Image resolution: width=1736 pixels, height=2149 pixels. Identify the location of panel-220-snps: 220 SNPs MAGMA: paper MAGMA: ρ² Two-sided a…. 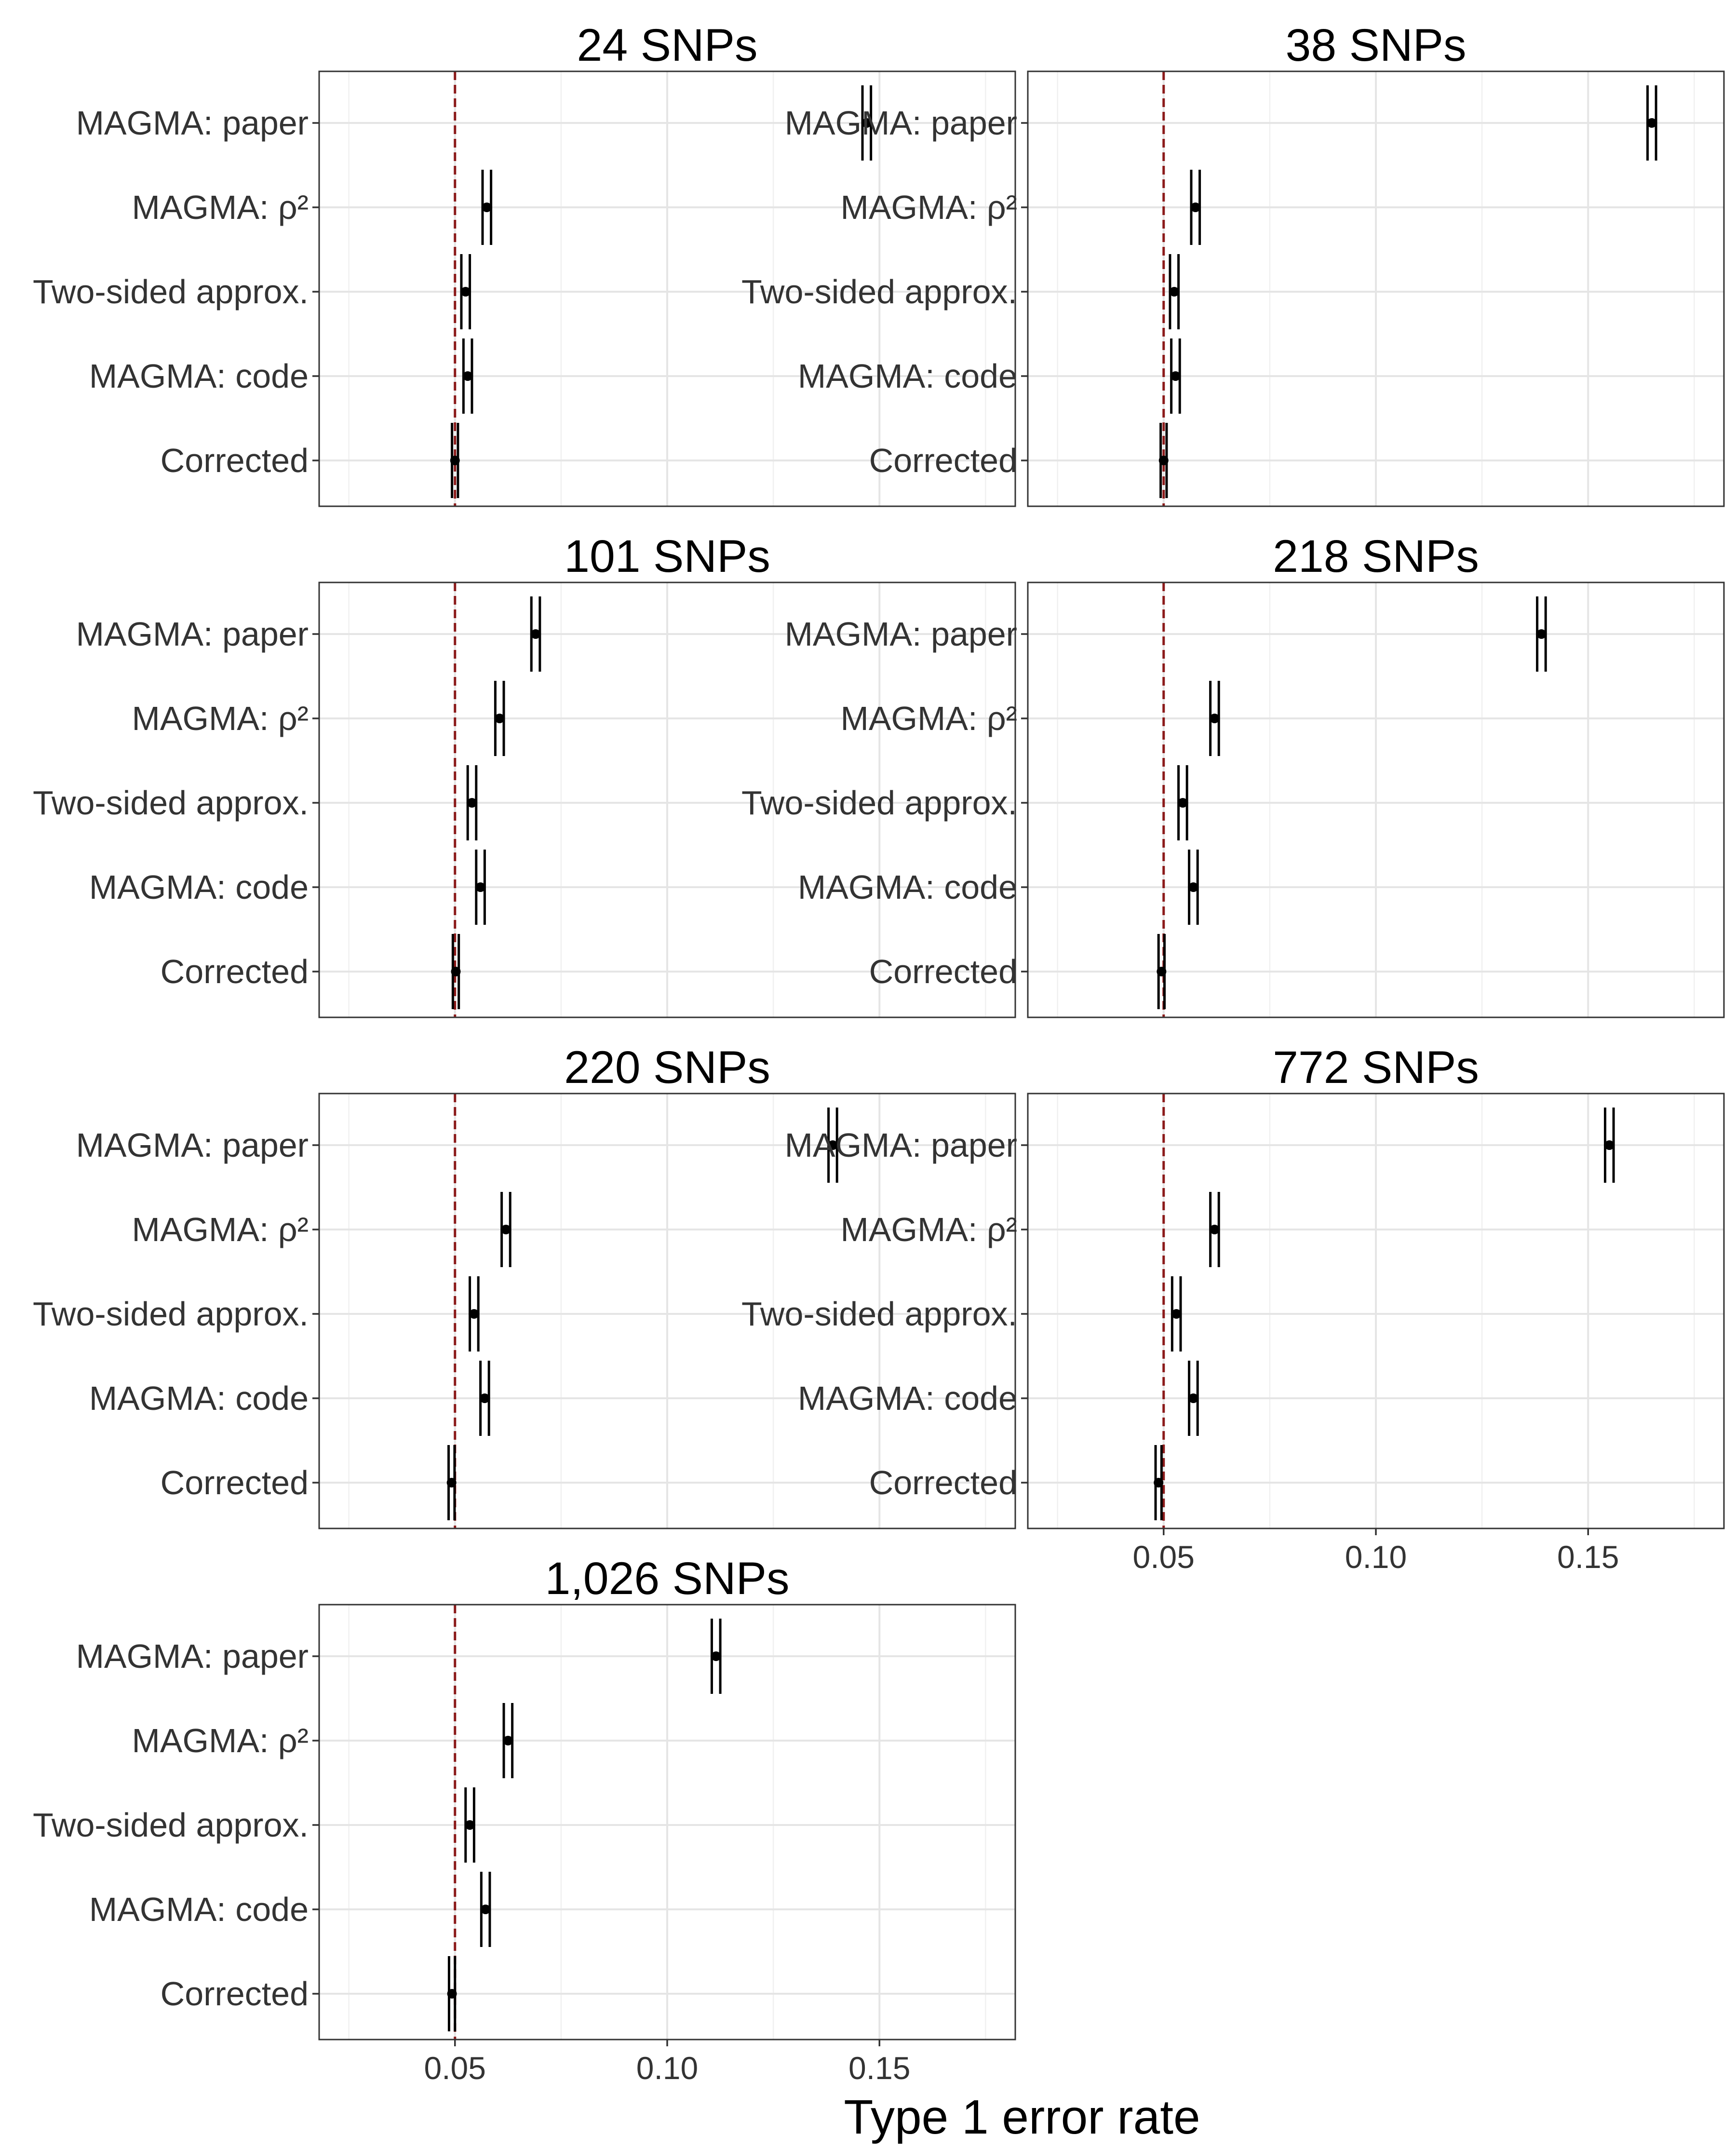
(525, 1285).